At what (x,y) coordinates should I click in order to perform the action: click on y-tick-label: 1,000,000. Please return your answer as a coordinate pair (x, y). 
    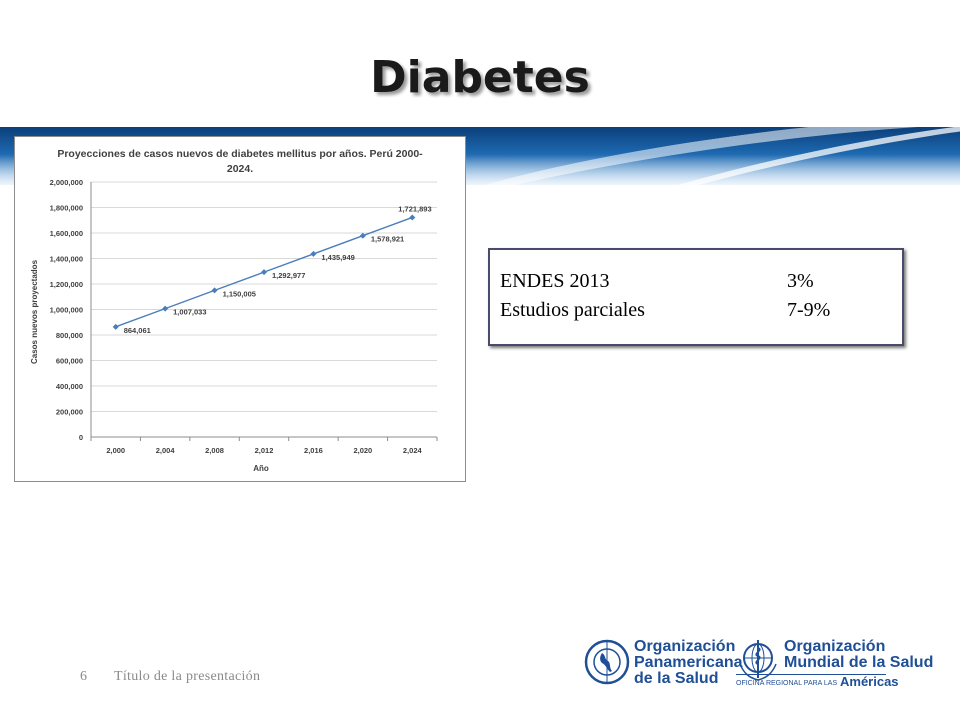
    Looking at the image, I should click on (66, 310).